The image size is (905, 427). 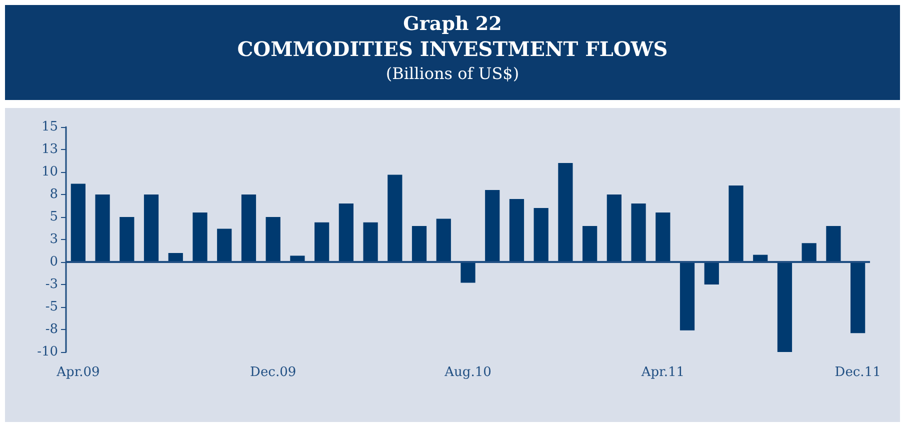 I want to click on y-tick-label: 0, so click(x=54, y=262).